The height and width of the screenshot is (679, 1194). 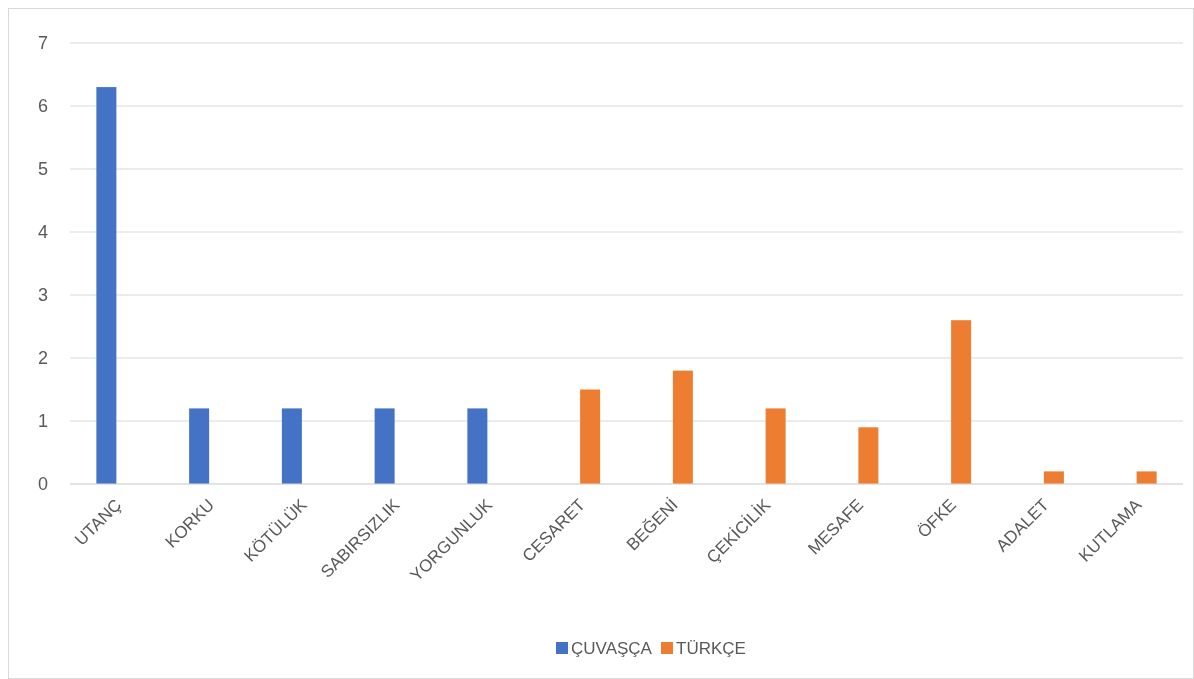 What do you see at coordinates (42, 484) in the screenshot?
I see `y-tick-label: 0` at bounding box center [42, 484].